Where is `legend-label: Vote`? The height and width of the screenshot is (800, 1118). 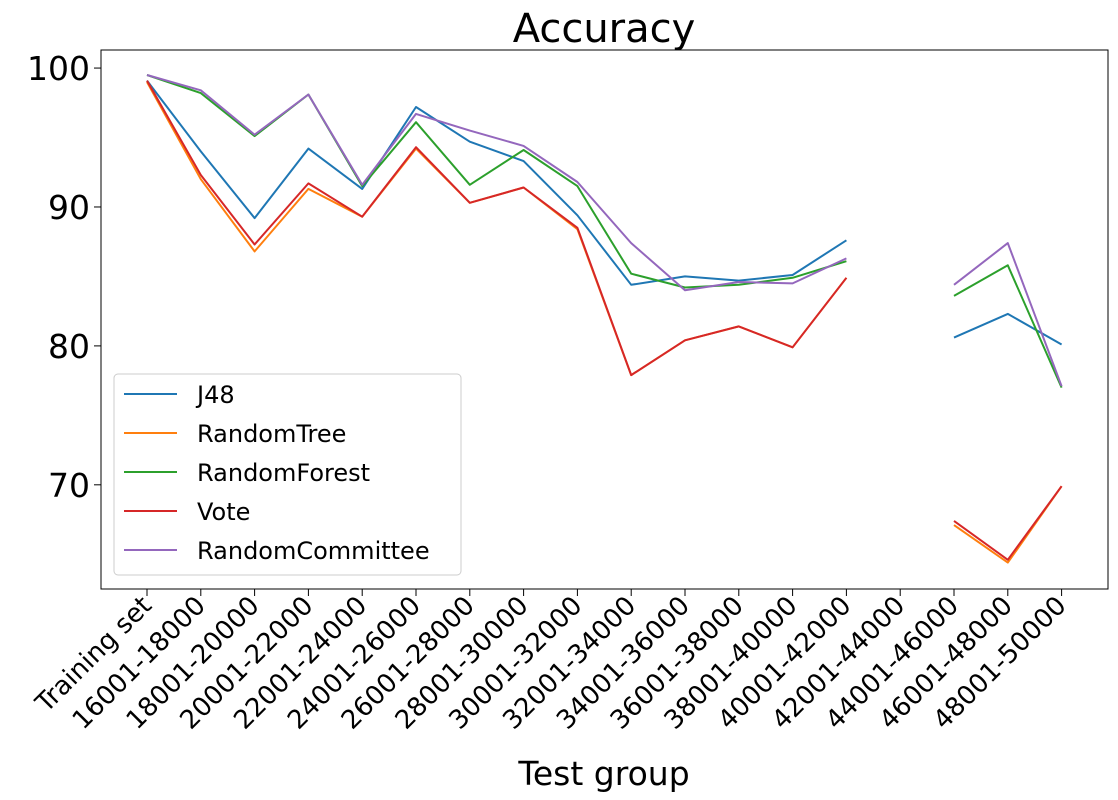 legend-label: Vote is located at coordinates (223, 512).